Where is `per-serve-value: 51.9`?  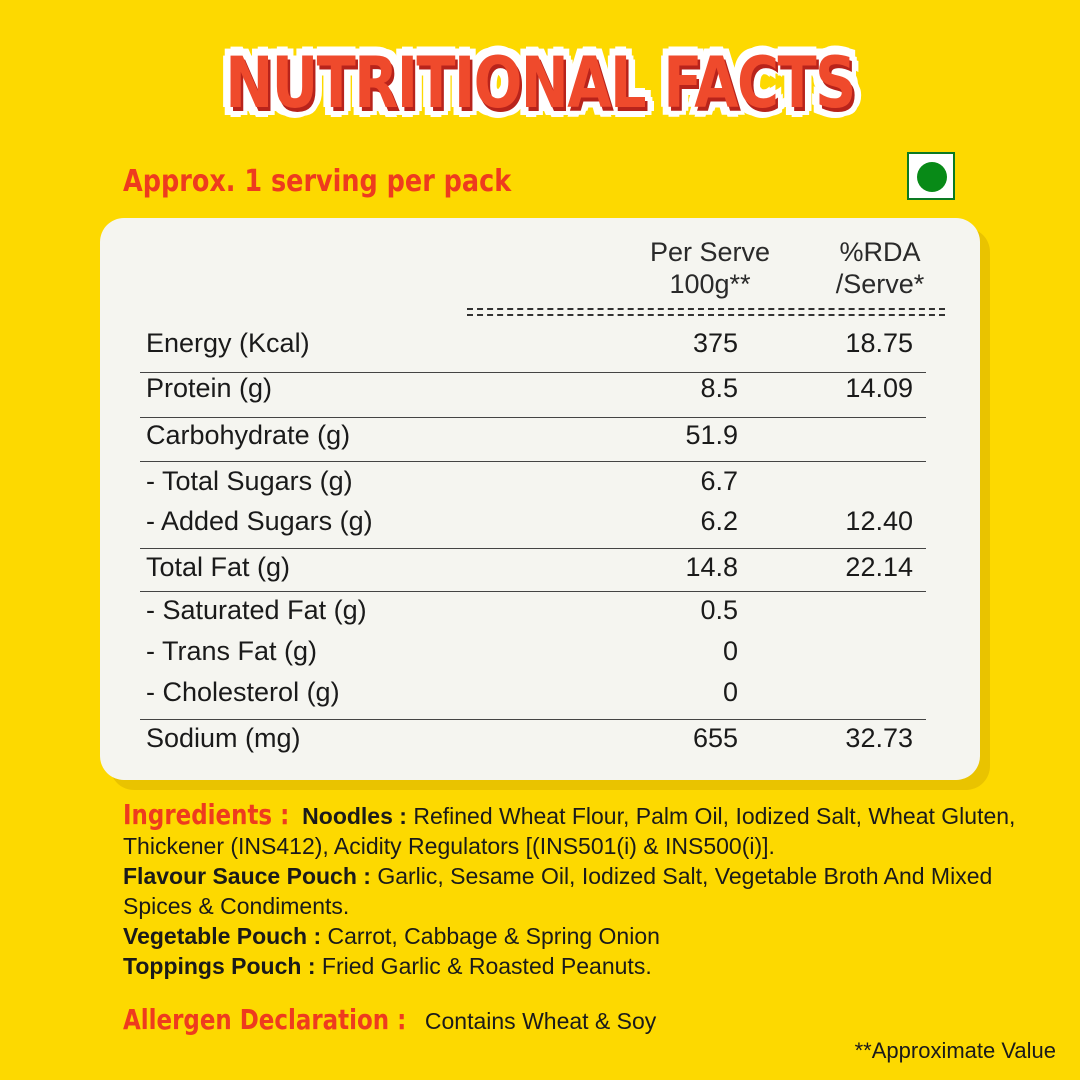 per-serve-value: 51.9 is located at coordinates (711, 435).